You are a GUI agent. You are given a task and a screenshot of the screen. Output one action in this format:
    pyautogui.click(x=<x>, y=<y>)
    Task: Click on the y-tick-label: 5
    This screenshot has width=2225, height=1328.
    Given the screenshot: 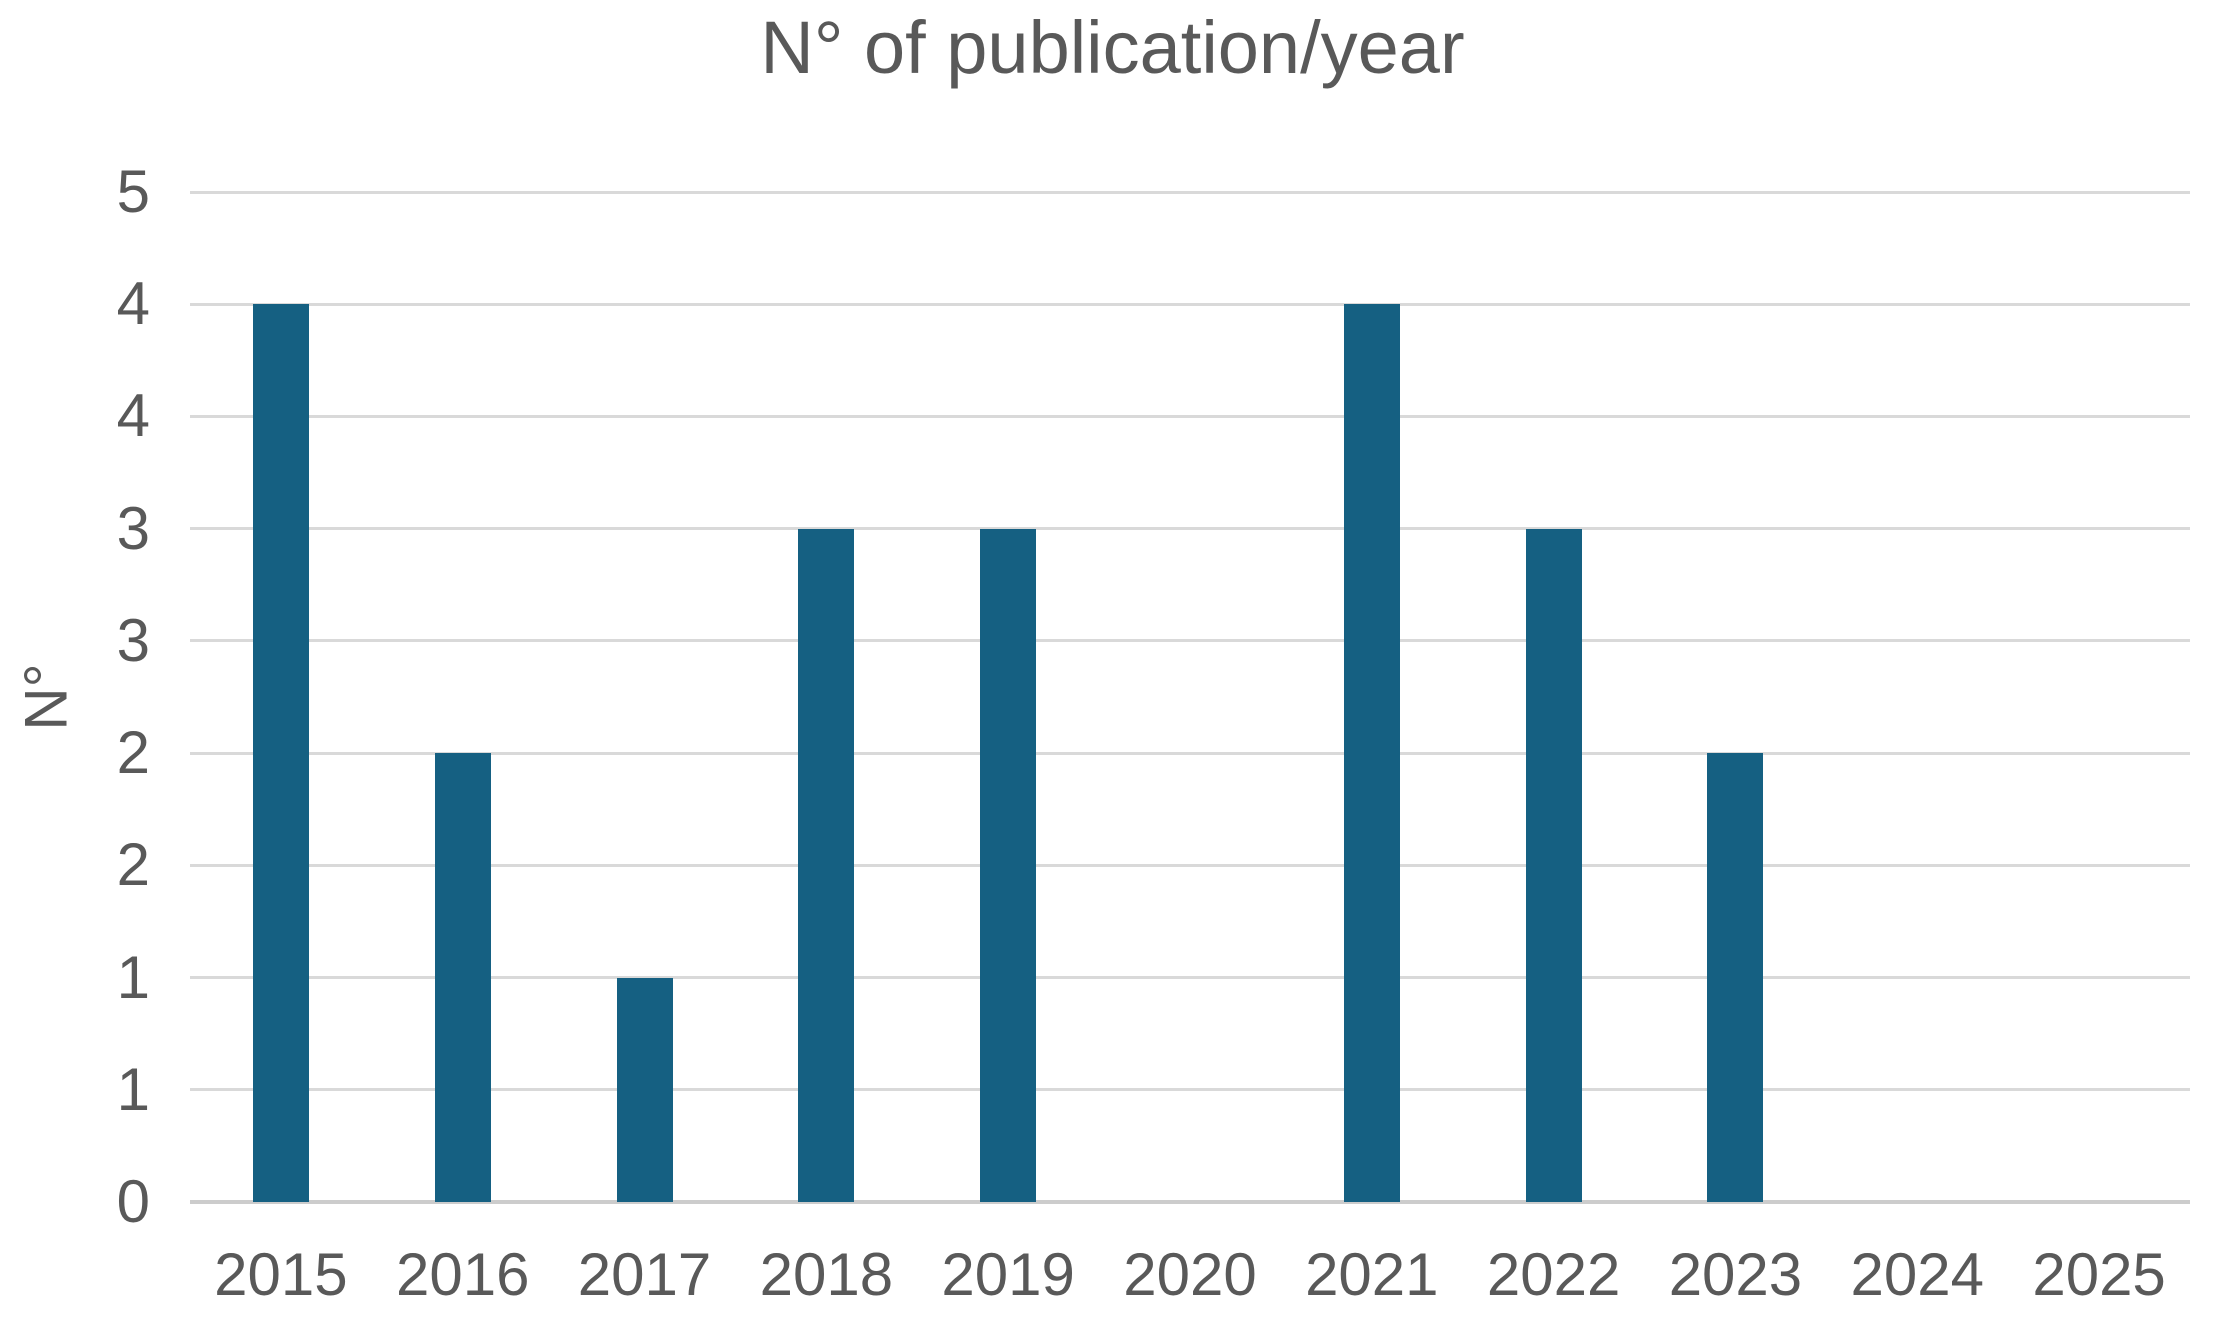 What is the action you would take?
    pyautogui.click(x=133, y=191)
    